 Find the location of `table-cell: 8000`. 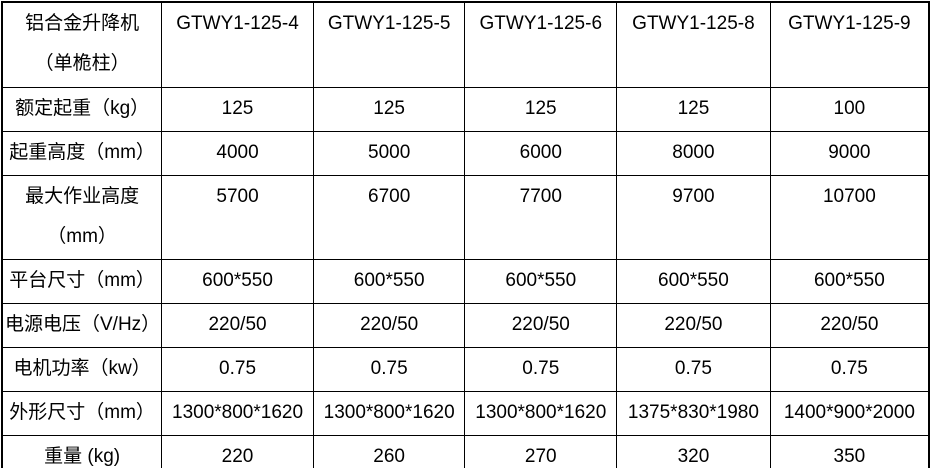

table-cell: 8000 is located at coordinates (693, 153).